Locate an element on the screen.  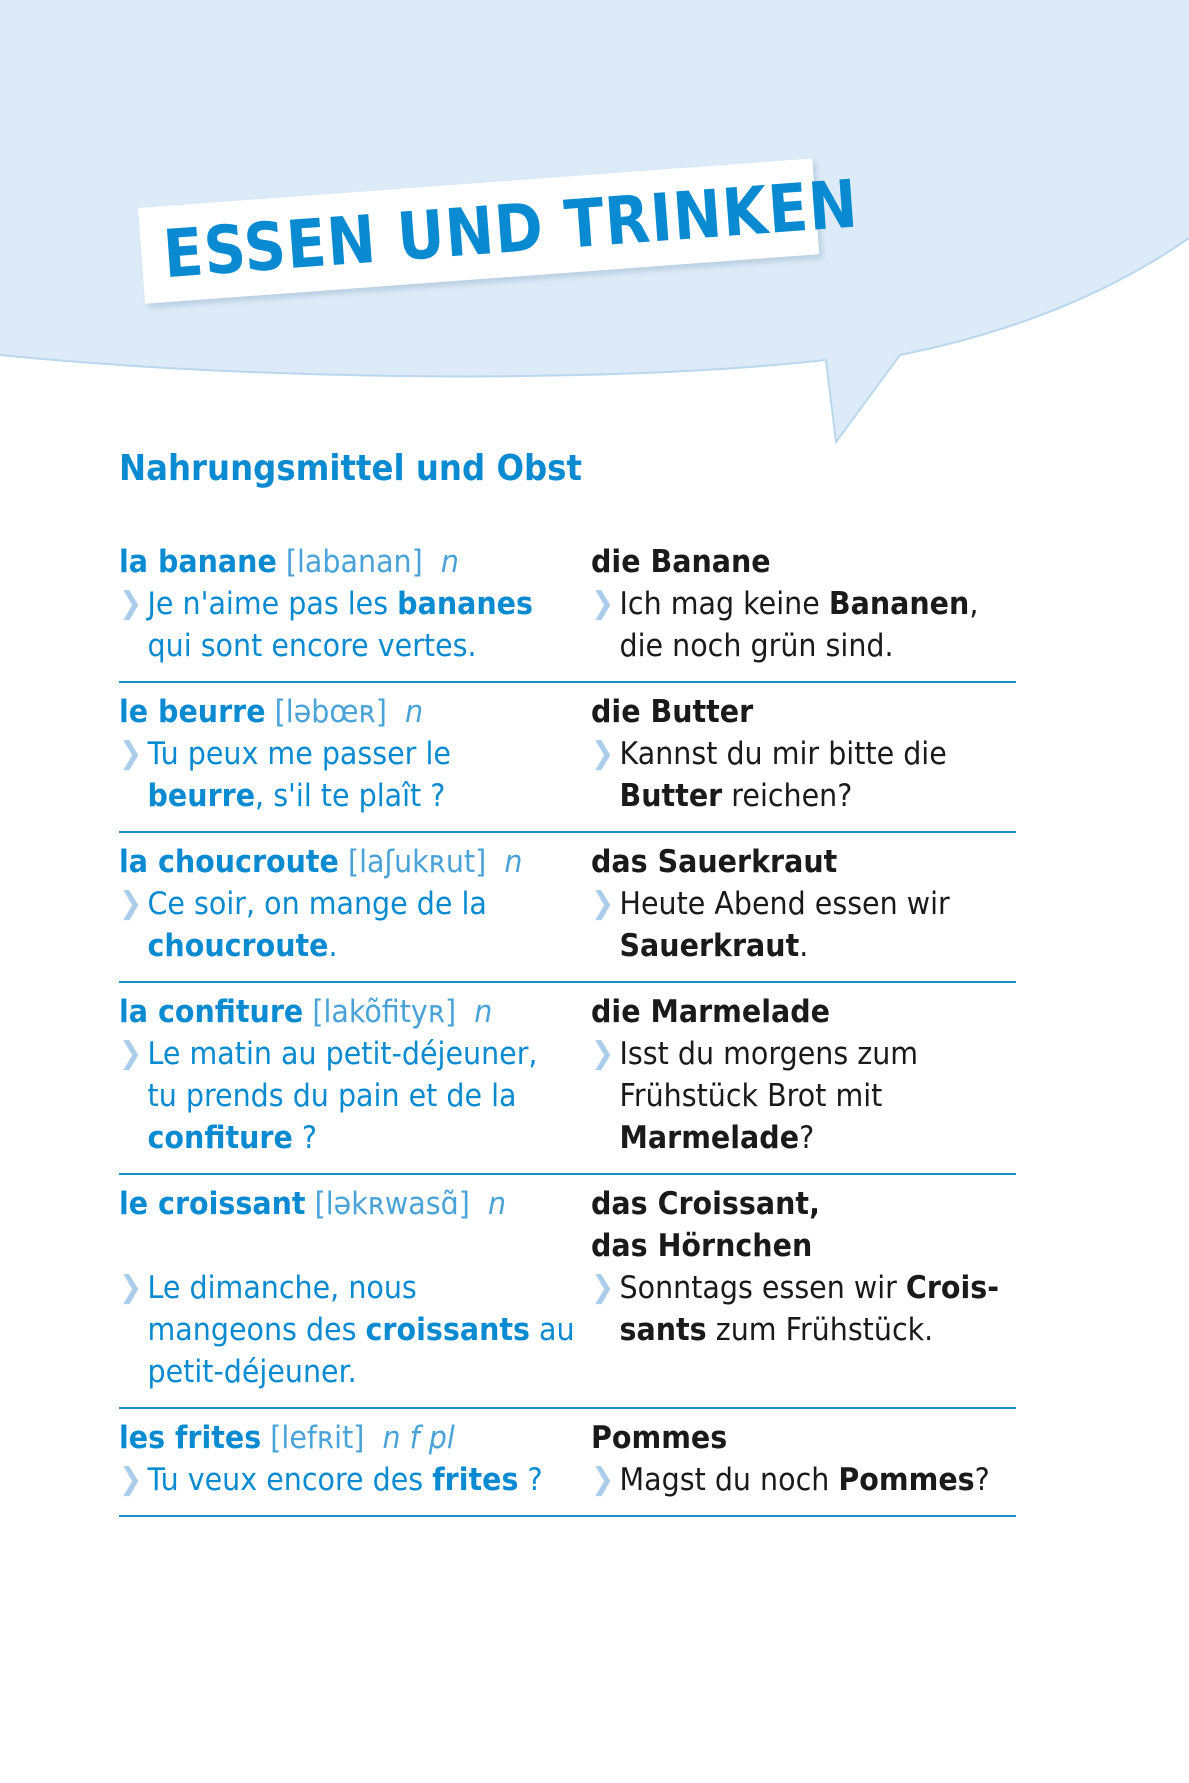
example-line: ❯ Ce soir, on mange de la is located at coordinates (336, 904).